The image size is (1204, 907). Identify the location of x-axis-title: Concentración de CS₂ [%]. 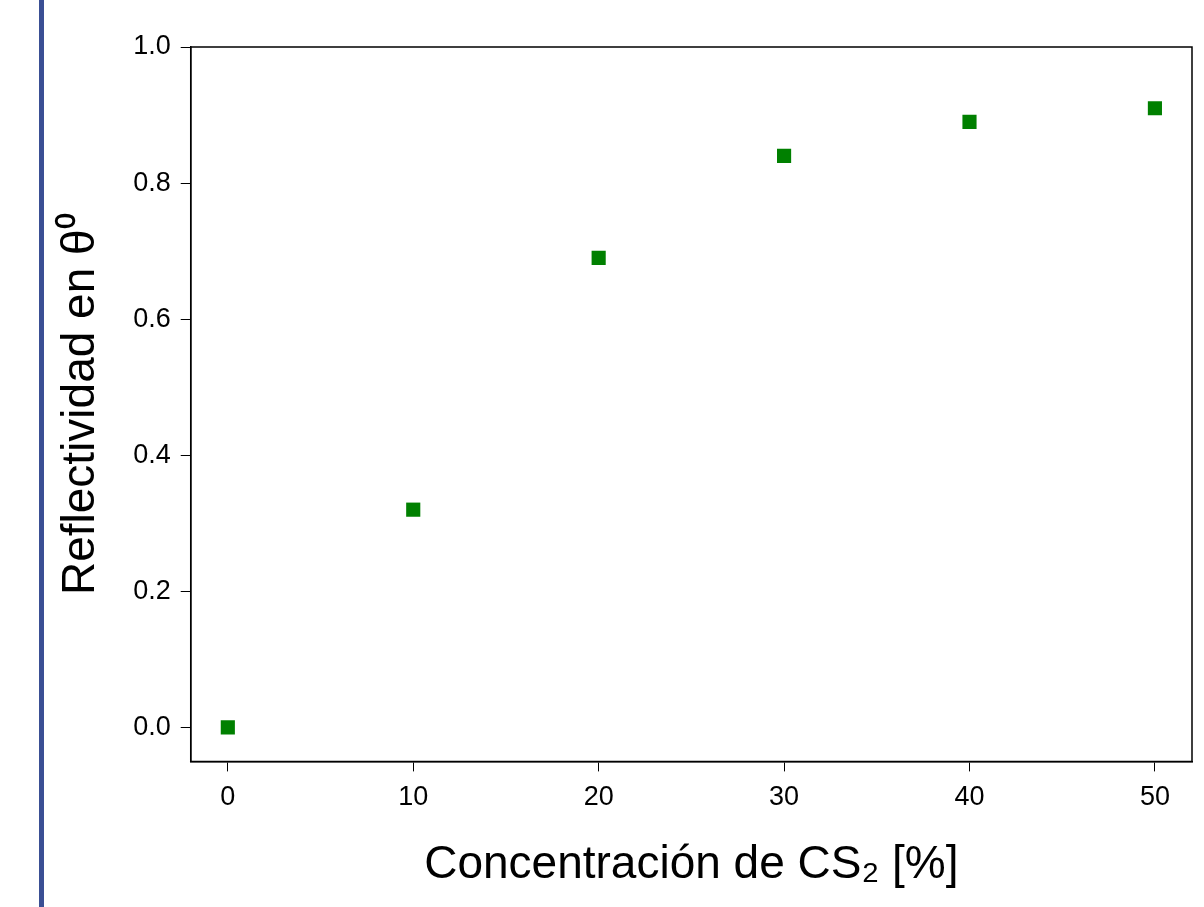
(691, 862).